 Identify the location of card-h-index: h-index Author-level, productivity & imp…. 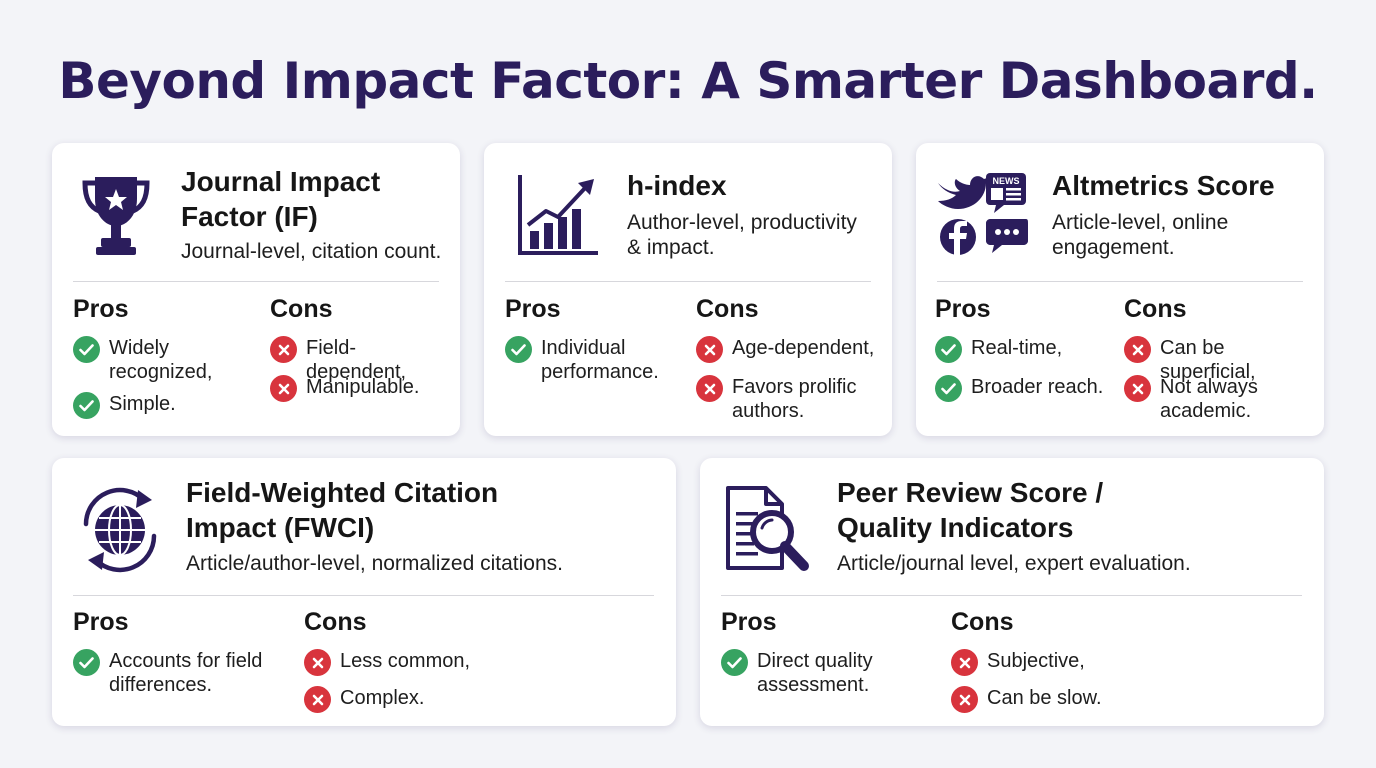
(688, 289).